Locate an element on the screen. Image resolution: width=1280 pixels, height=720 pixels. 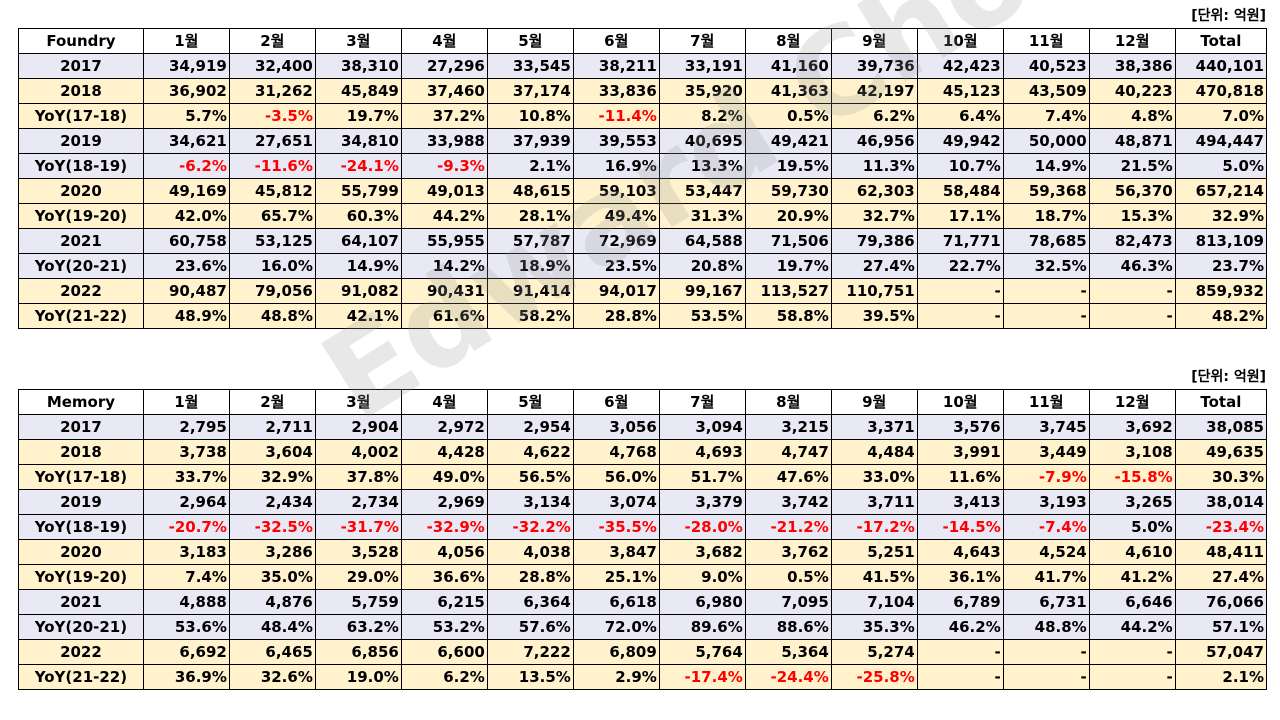
table-cell: 42.0% is located at coordinates (186, 216).